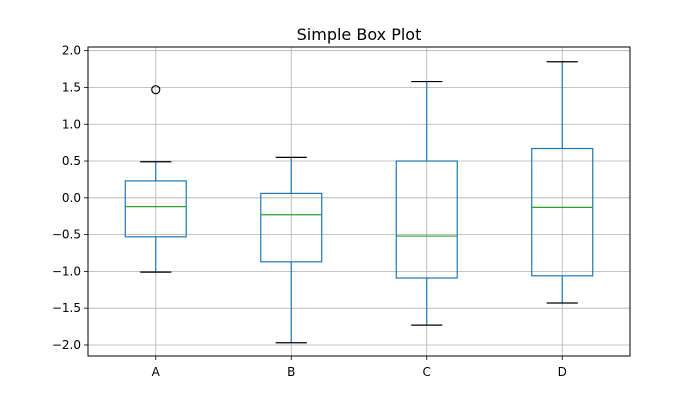  Describe the element at coordinates (66, 271) in the screenshot. I see `y-tick-label: −1.0` at that location.